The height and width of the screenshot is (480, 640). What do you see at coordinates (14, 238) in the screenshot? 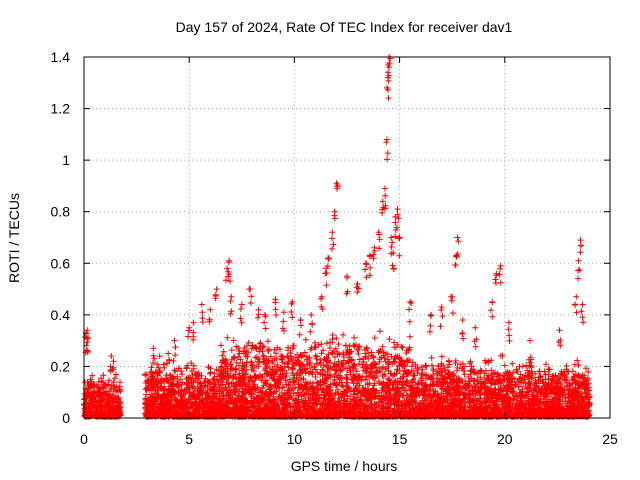
I see `y-axis-label: ROTI / TECUs` at bounding box center [14, 238].